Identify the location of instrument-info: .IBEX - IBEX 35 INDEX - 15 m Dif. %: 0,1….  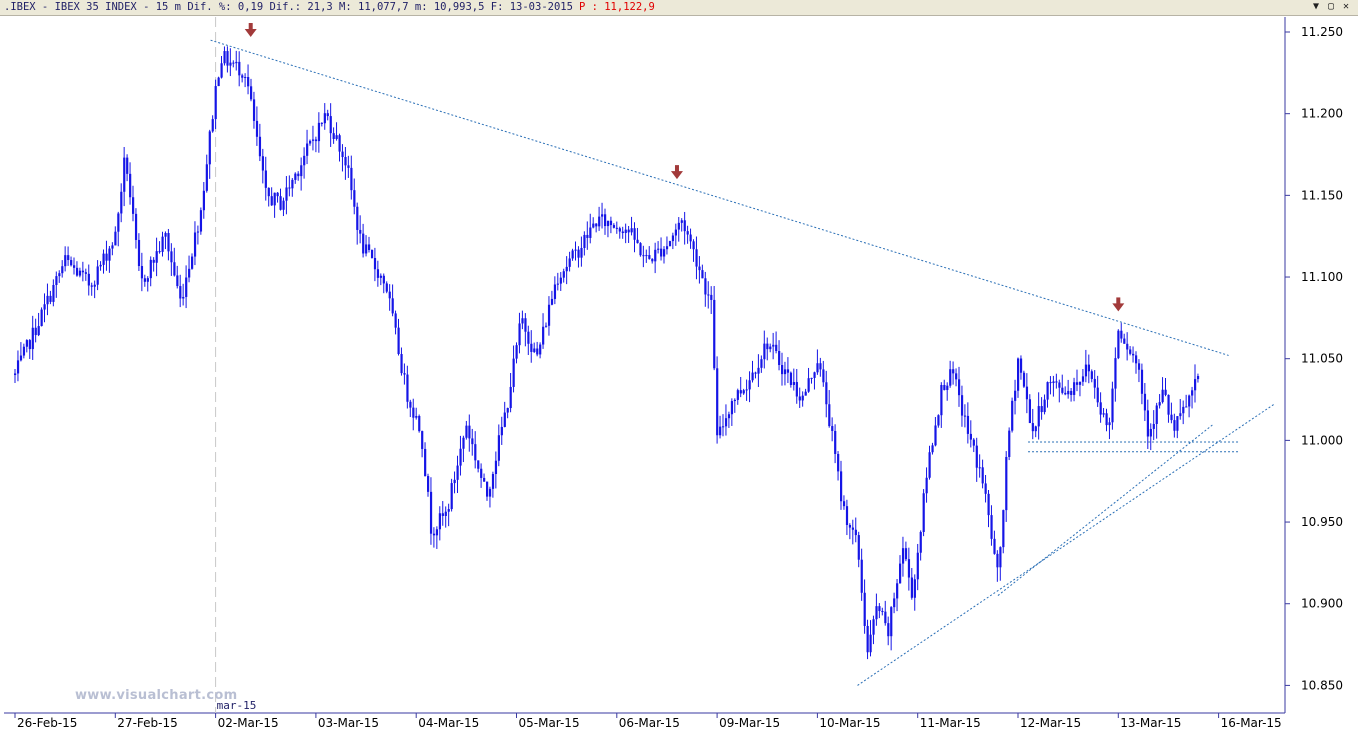
(288, 7).